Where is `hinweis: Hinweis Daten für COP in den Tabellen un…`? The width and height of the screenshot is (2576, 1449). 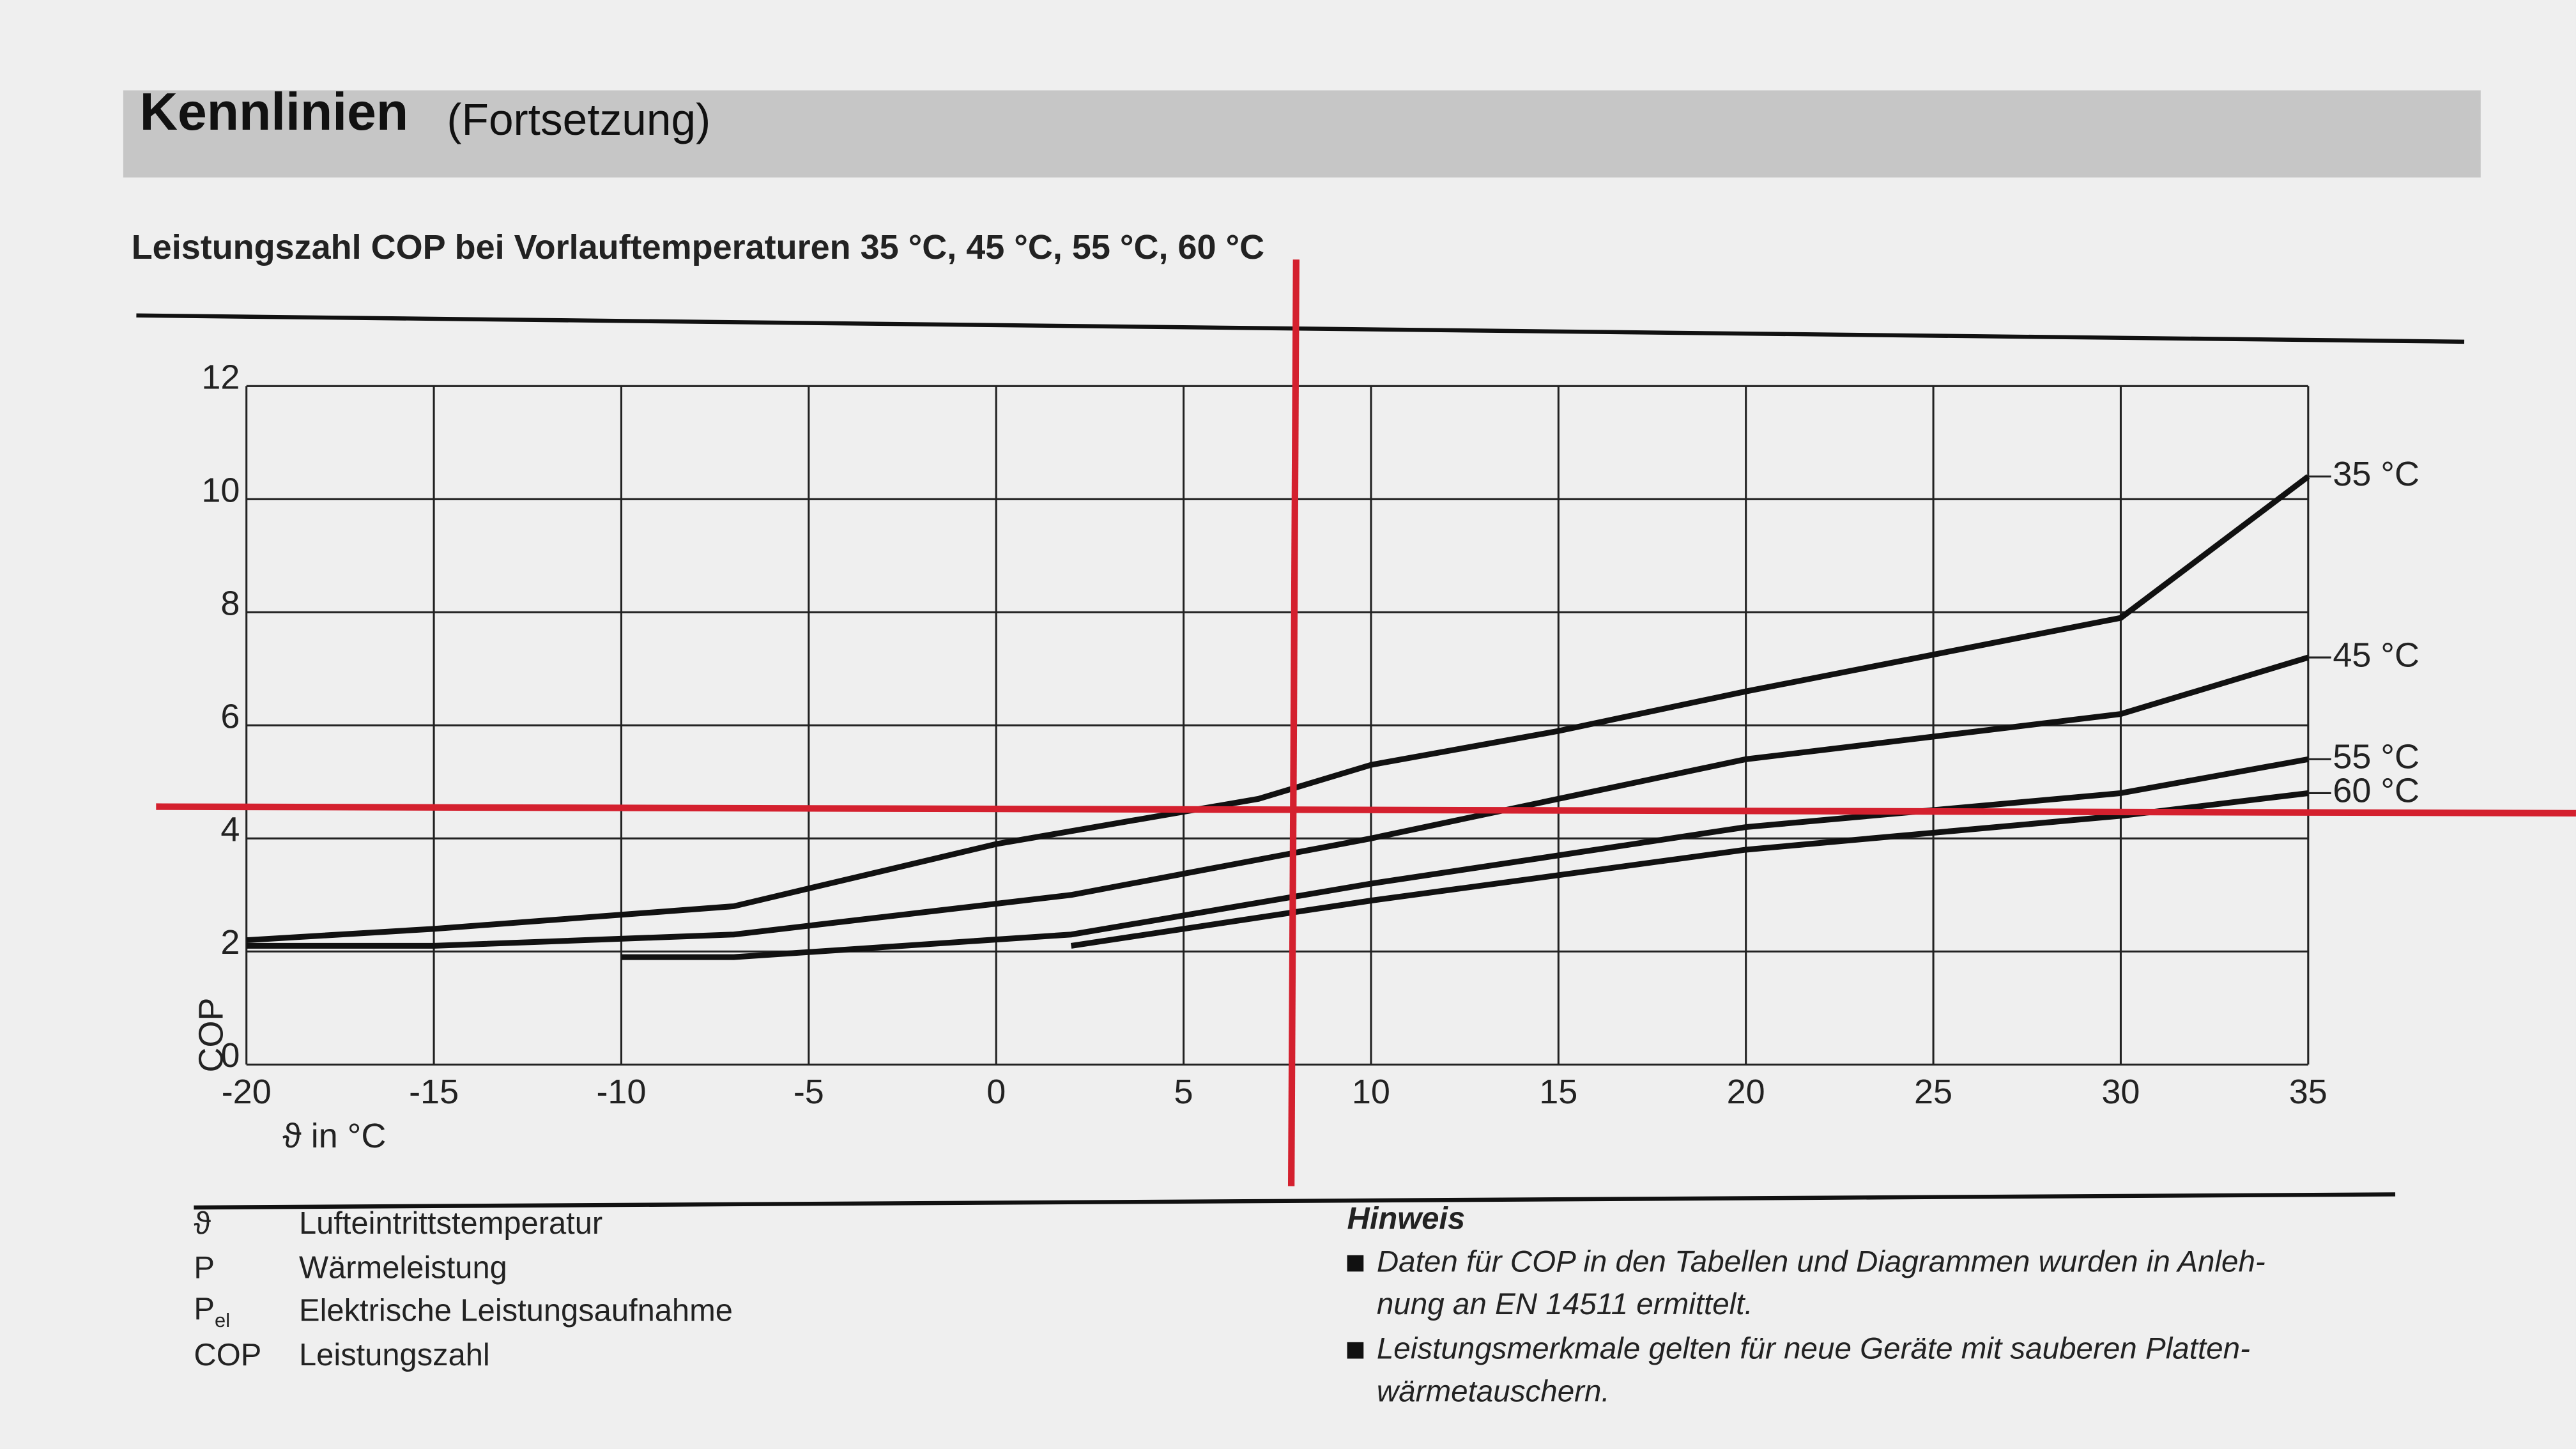
hinweis: Hinweis Daten für COP in den Tabellen un… is located at coordinates (1889, 1307).